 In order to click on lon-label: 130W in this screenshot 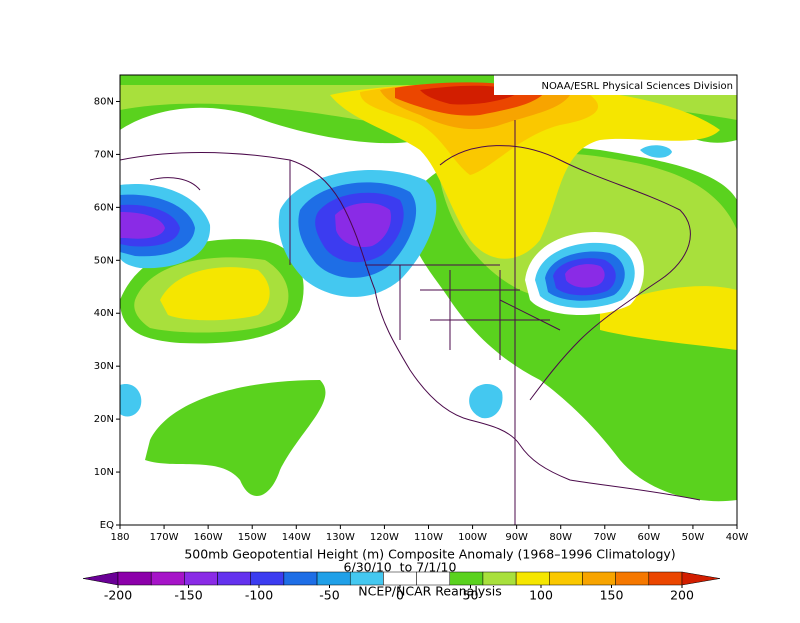, I will do `click(340, 537)`.